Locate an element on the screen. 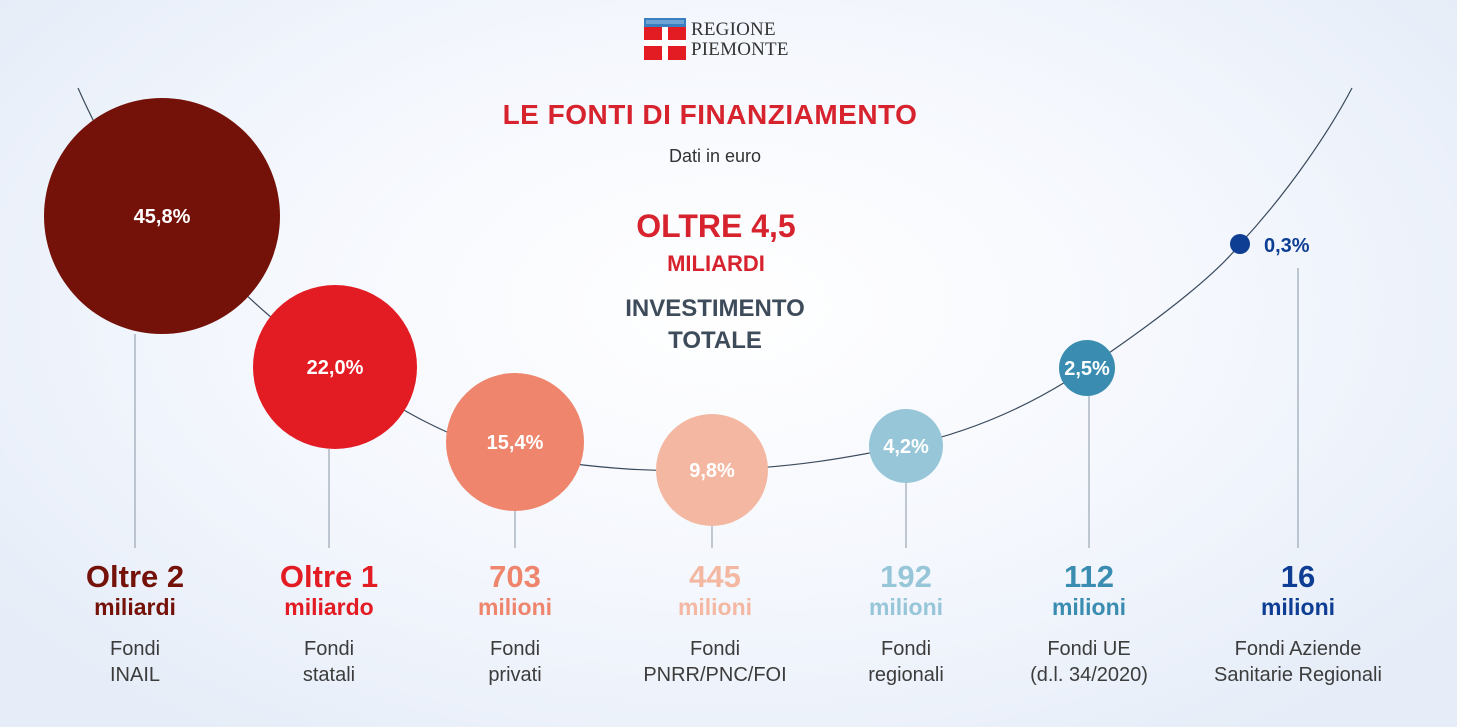  percent-label: 9,8% is located at coordinates (712, 471).